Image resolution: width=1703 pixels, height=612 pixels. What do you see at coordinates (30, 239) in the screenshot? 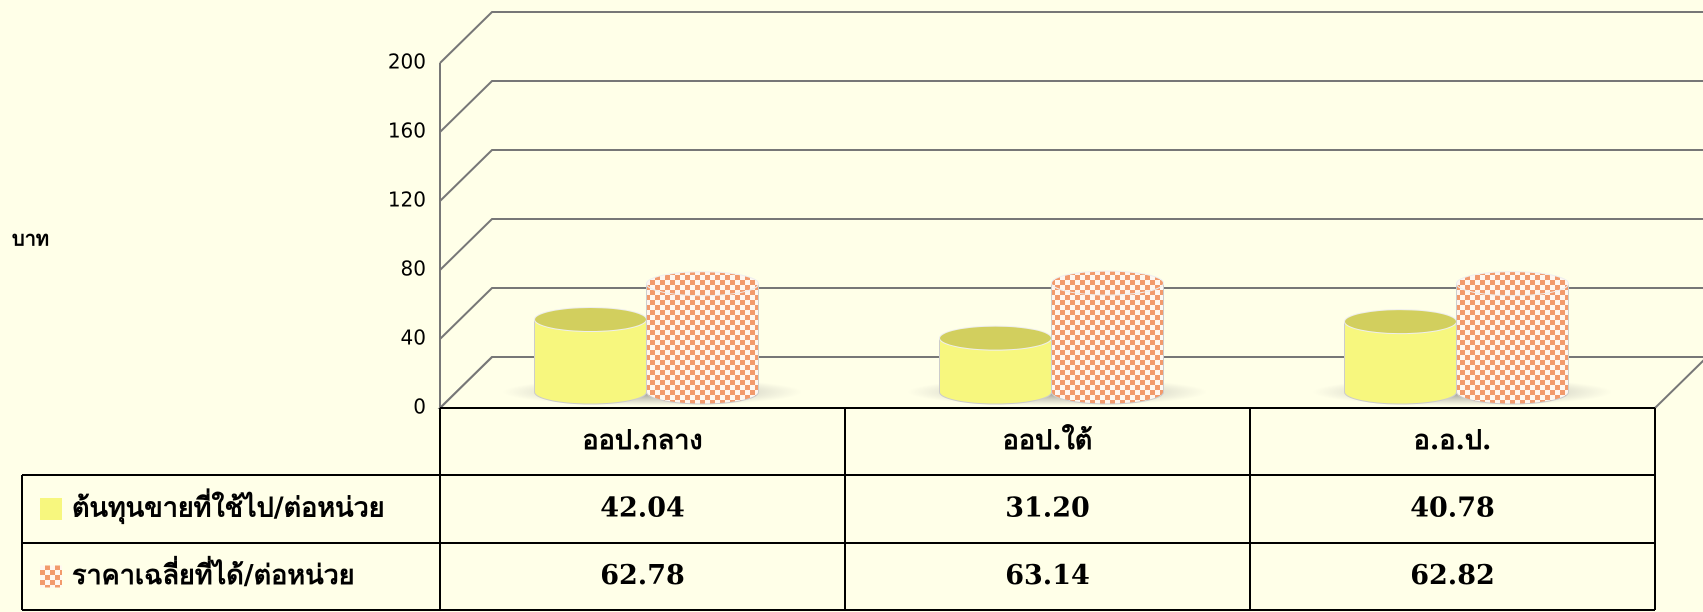
I see `y-axis-label: บาท` at bounding box center [30, 239].